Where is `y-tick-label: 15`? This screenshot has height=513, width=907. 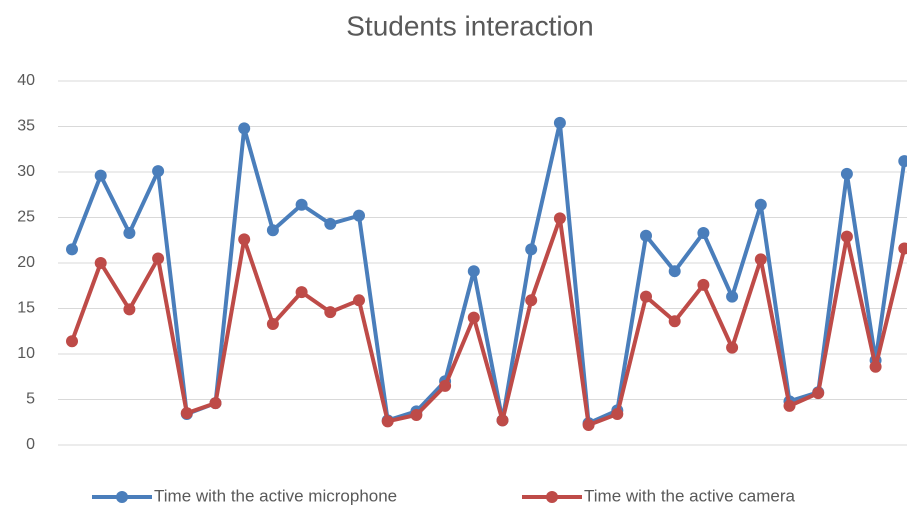 y-tick-label: 15 is located at coordinates (26, 308).